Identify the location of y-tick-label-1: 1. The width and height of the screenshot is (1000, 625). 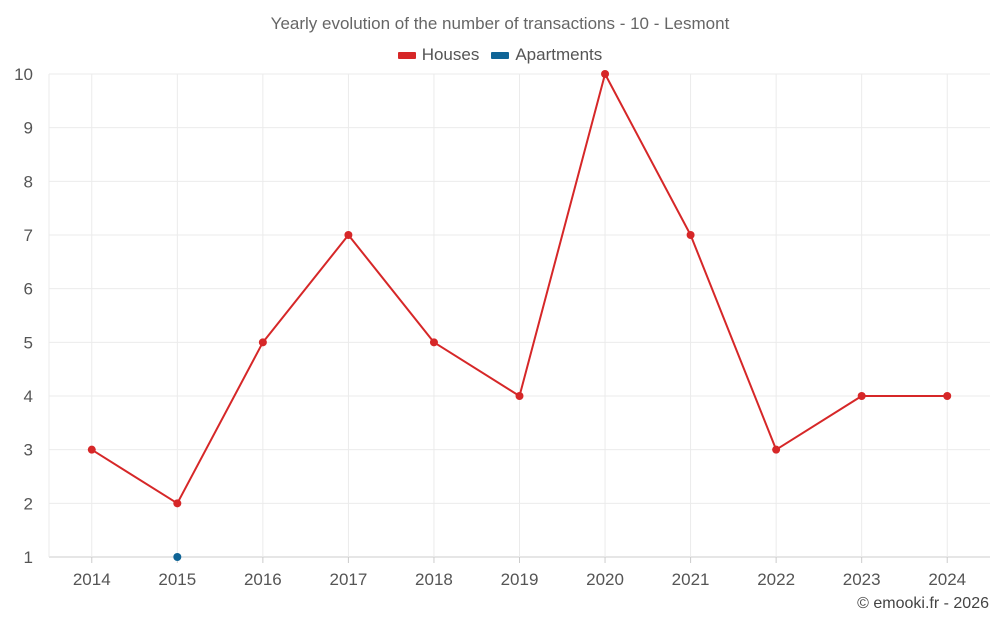
(28, 557).